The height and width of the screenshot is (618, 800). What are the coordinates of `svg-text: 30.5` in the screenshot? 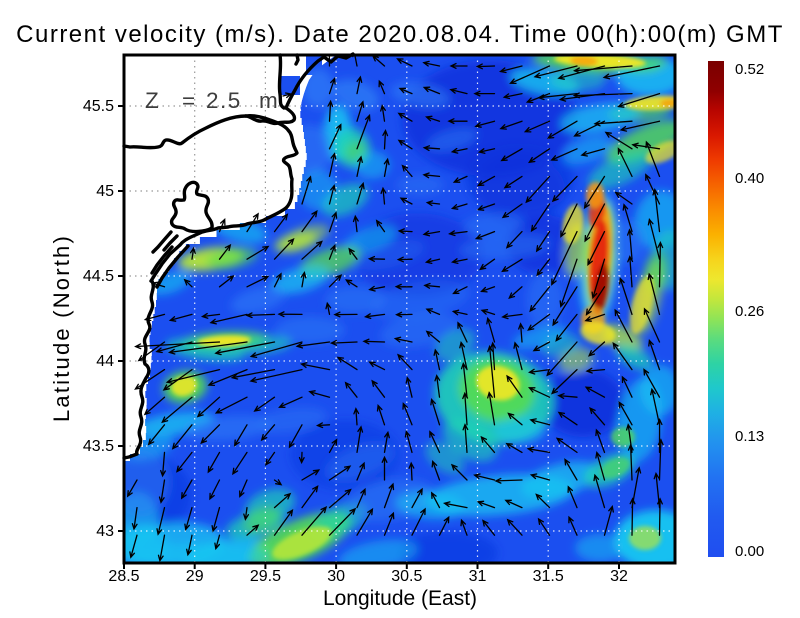 It's located at (406, 576).